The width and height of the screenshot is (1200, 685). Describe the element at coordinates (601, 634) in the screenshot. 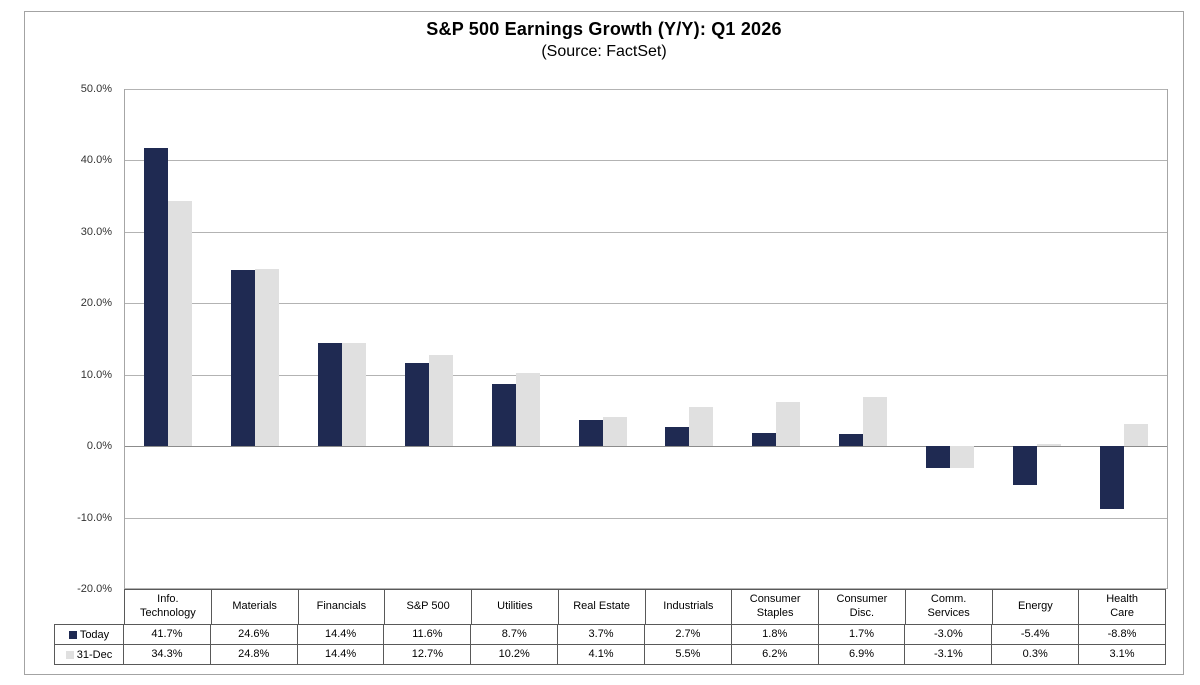

I see `table-value-today-real-estate: 3.7%` at that location.